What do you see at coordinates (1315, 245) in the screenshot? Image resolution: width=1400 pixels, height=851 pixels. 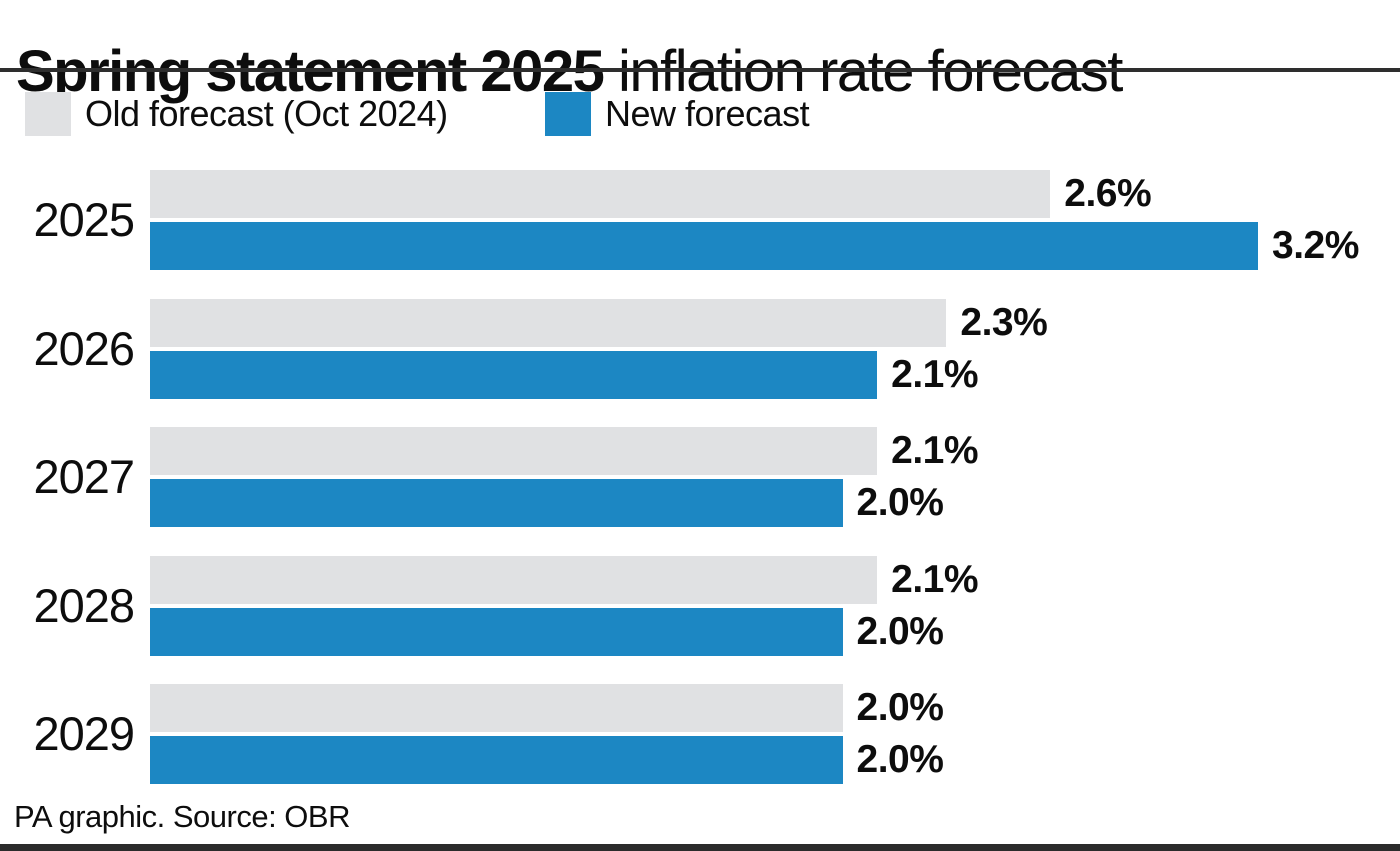 I see `new-forecast-value-2025: 3.2%` at bounding box center [1315, 245].